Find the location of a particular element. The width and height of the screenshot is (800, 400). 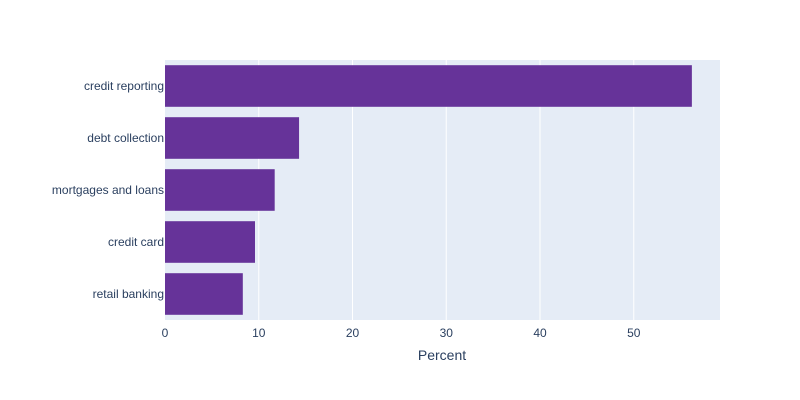

y-tick-label: retail banking is located at coordinates (128, 294).